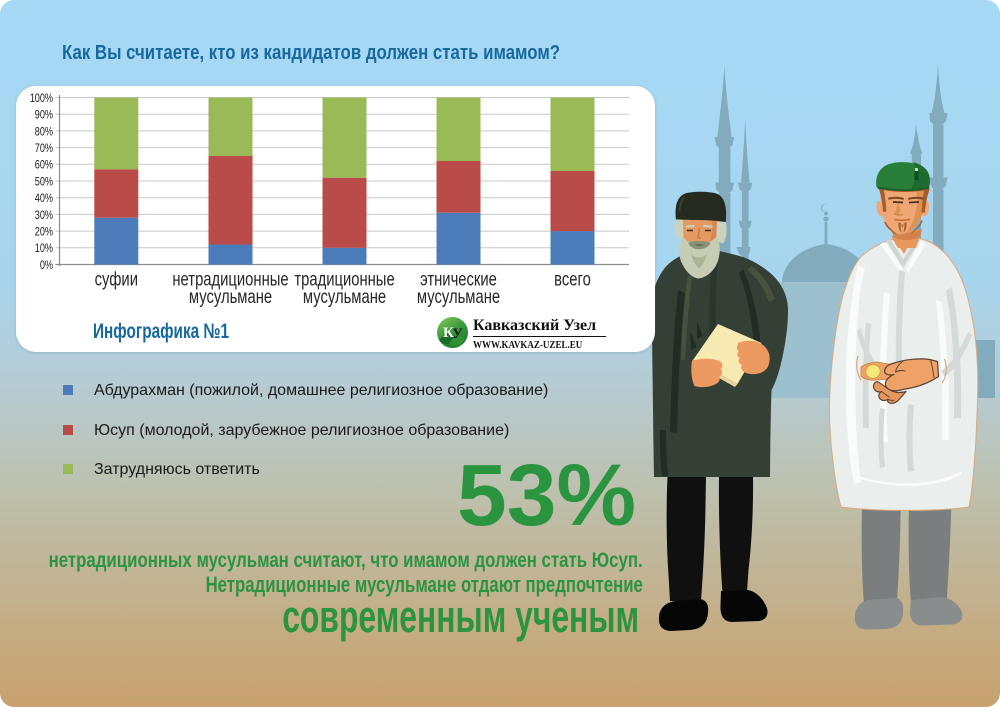 The height and width of the screenshot is (707, 1000). Describe the element at coordinates (230, 279) in the screenshot. I see `svg-text: нетрадиционные` at that location.